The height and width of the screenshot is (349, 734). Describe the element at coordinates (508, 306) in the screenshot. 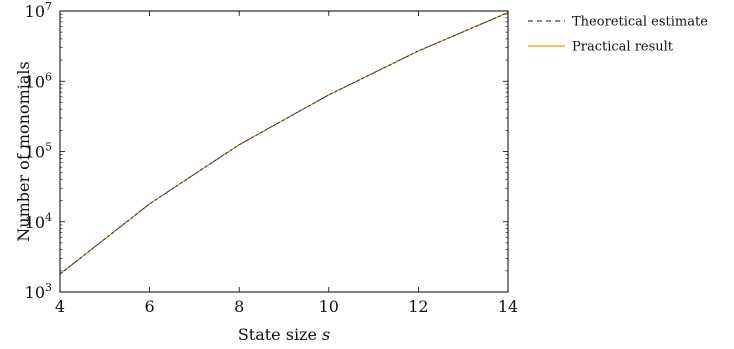

I see `x-tick-label: 14` at that location.